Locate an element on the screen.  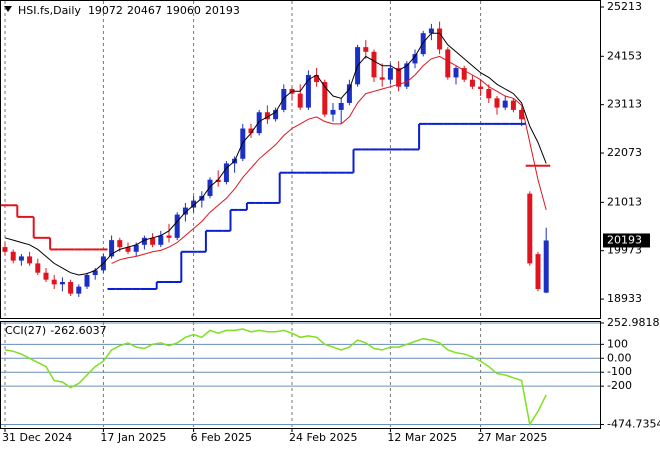
x-tick-label: 31 Dec 2024 is located at coordinates (37, 437).